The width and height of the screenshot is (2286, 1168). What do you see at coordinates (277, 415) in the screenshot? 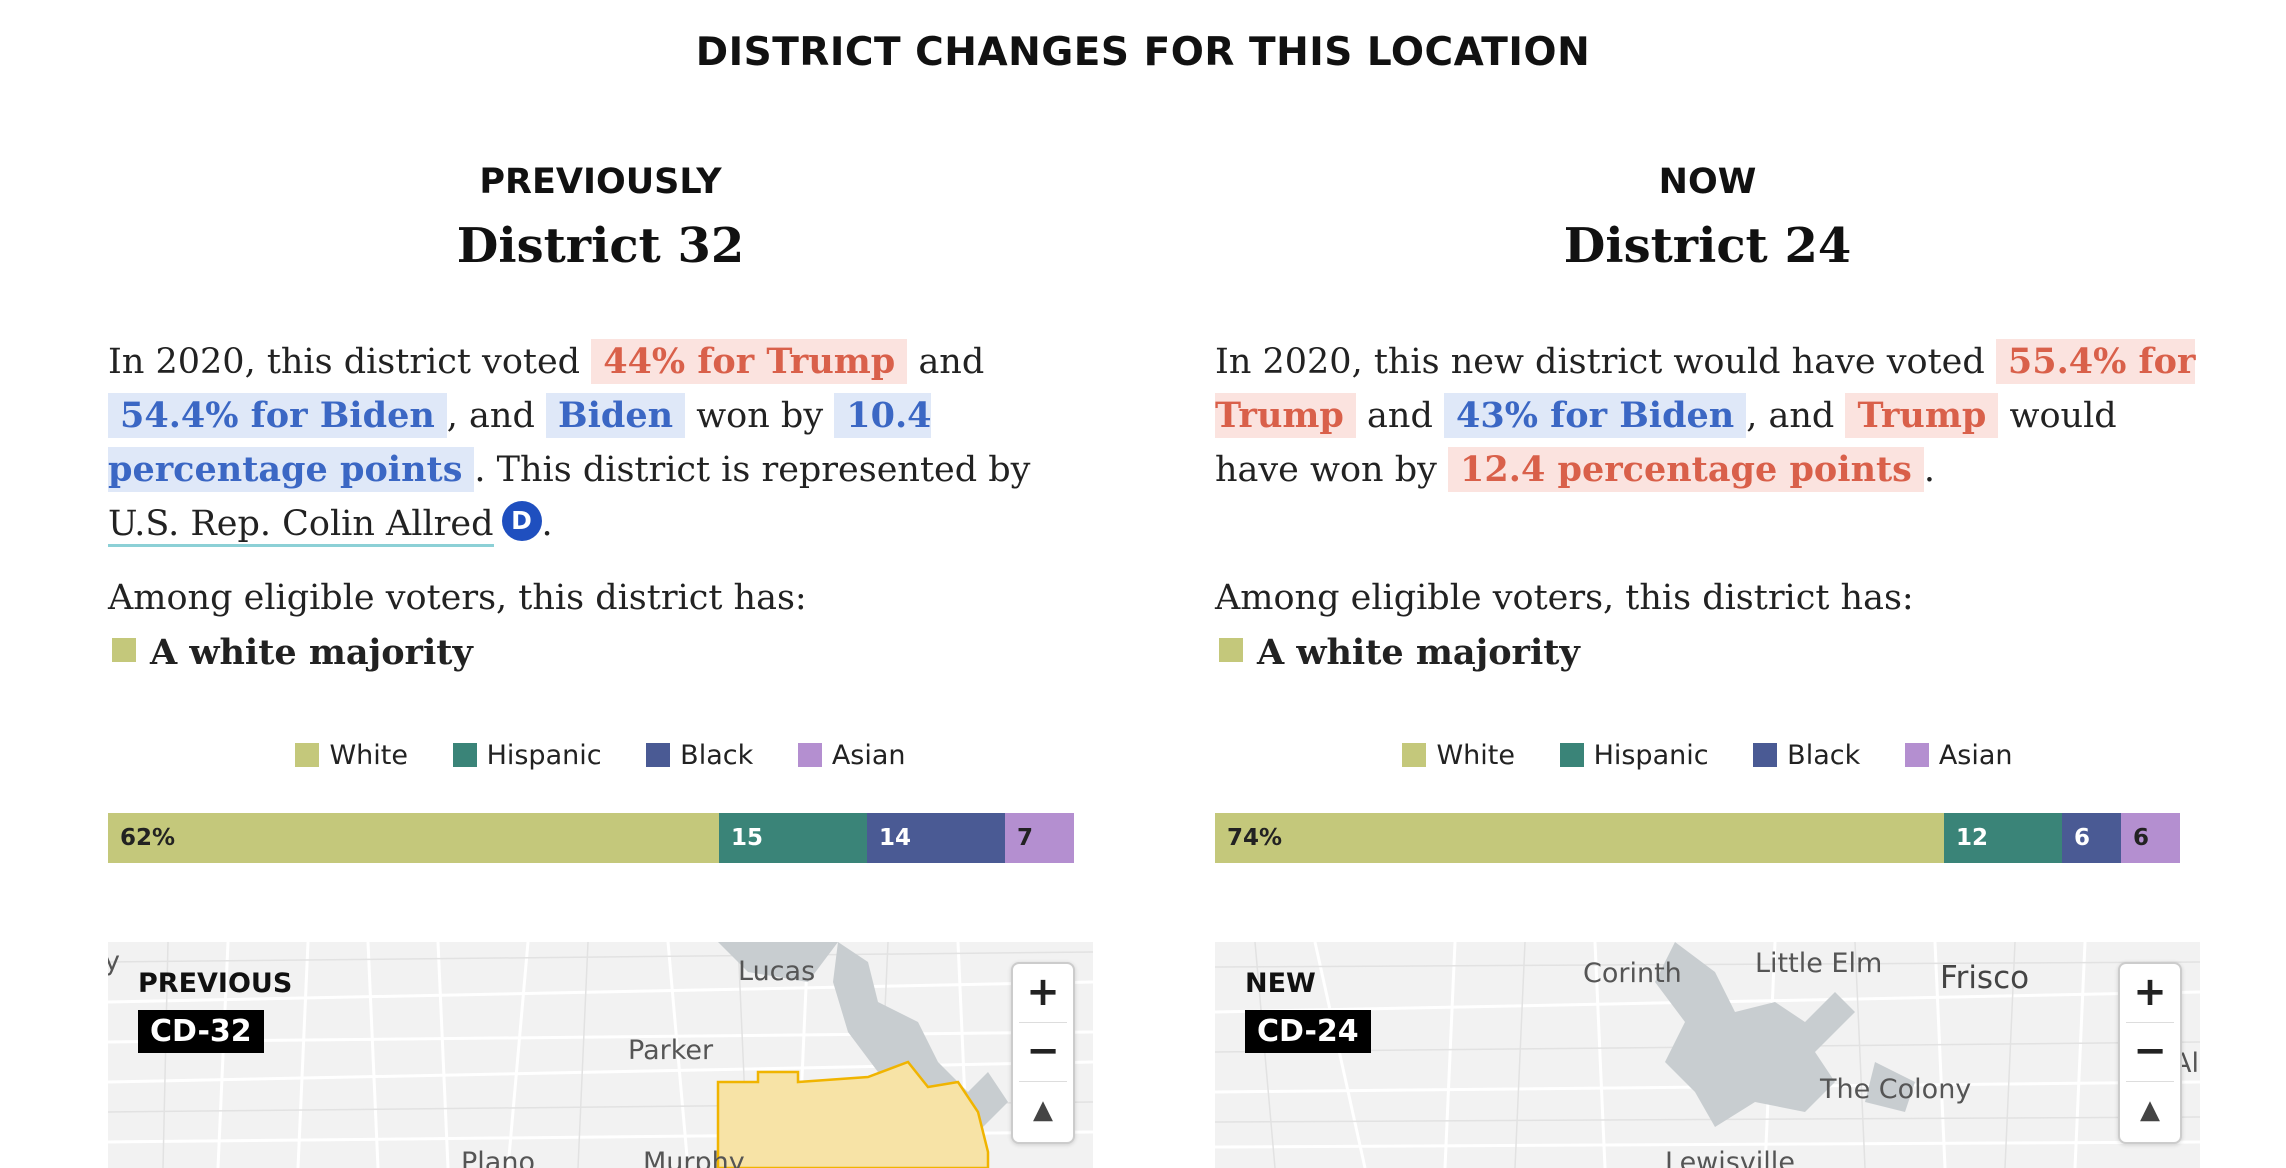
I see `biden-share-highlight: 54.4% for Biden` at bounding box center [277, 415].